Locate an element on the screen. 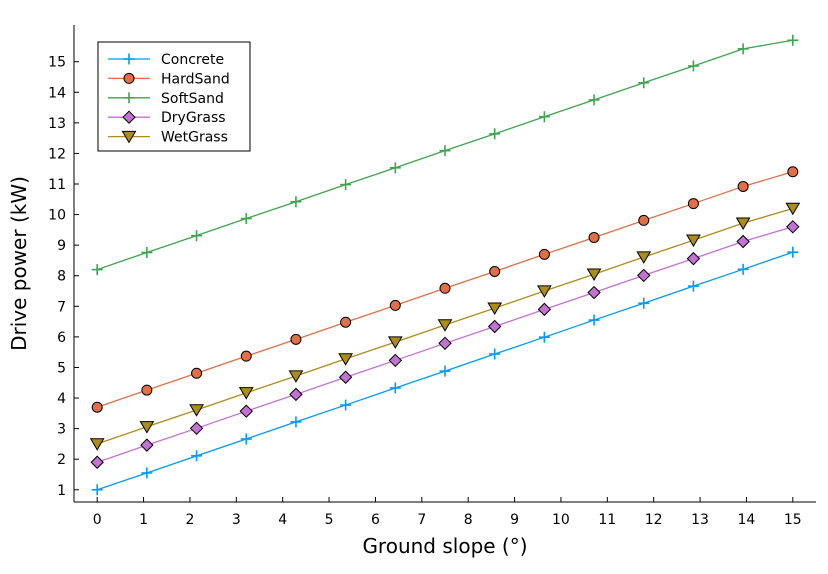 This screenshot has height=574, width=828. x-tick-label: 11 is located at coordinates (607, 520).